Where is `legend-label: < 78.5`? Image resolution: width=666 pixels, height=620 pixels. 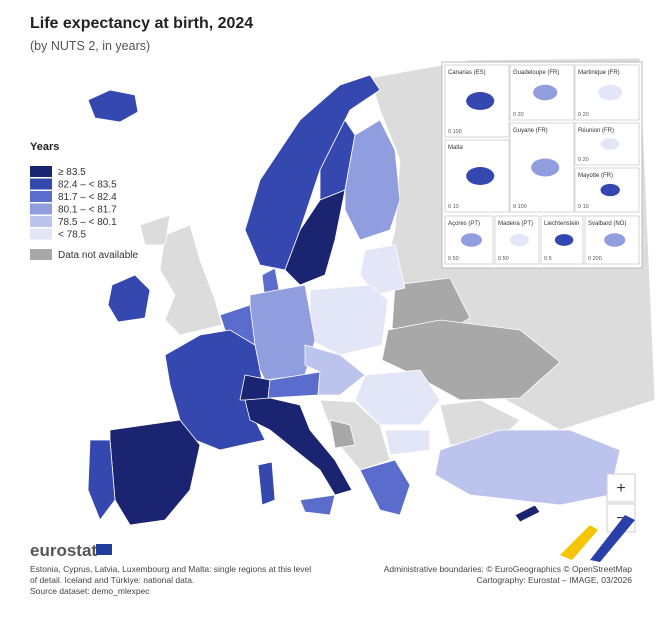 legend-label: < 78.5 is located at coordinates (72, 235).